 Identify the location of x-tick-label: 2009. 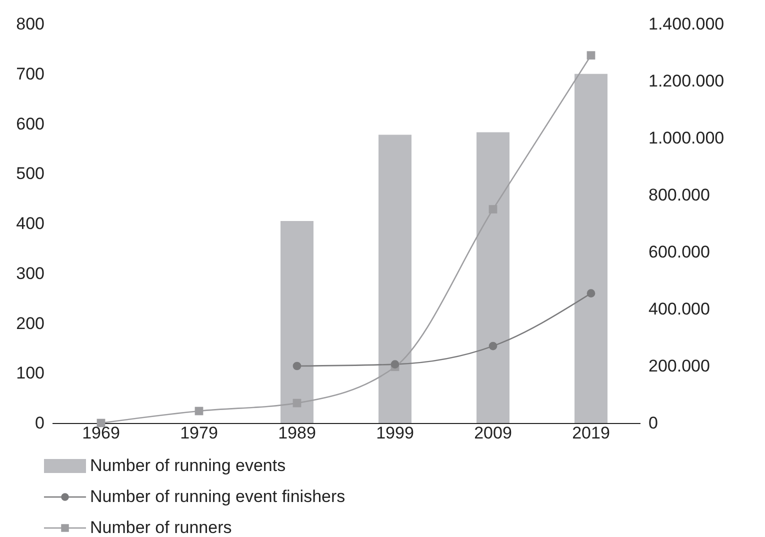
(493, 433).